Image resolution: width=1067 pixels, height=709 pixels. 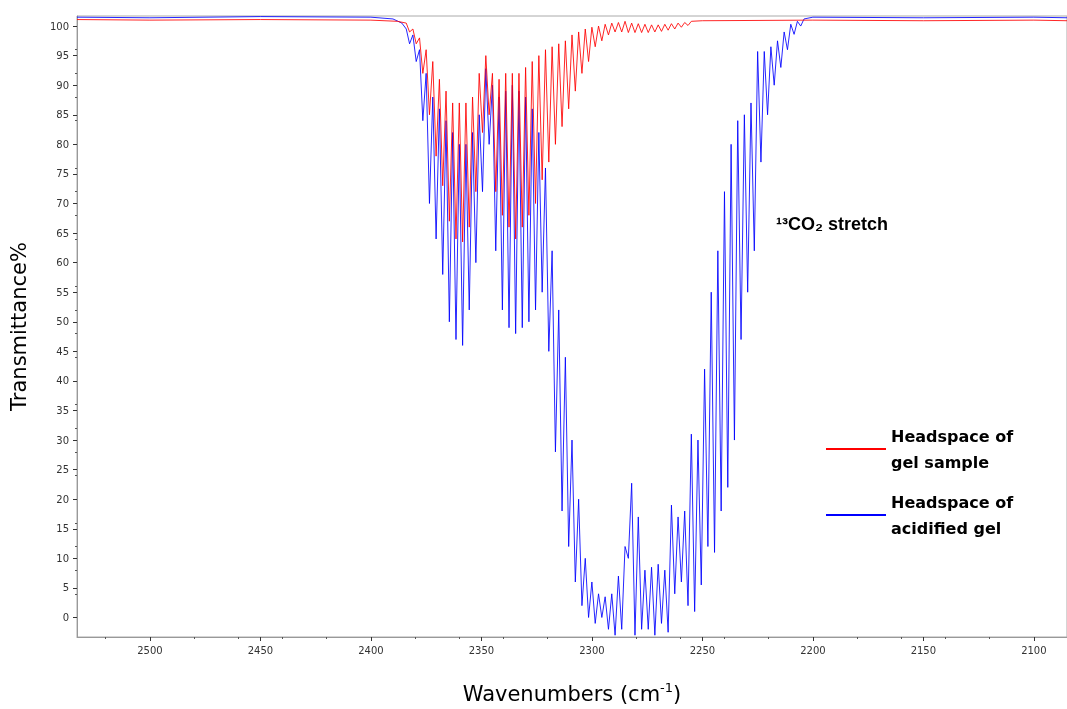 I want to click on x-tick-label: 2150, so click(x=923, y=650).